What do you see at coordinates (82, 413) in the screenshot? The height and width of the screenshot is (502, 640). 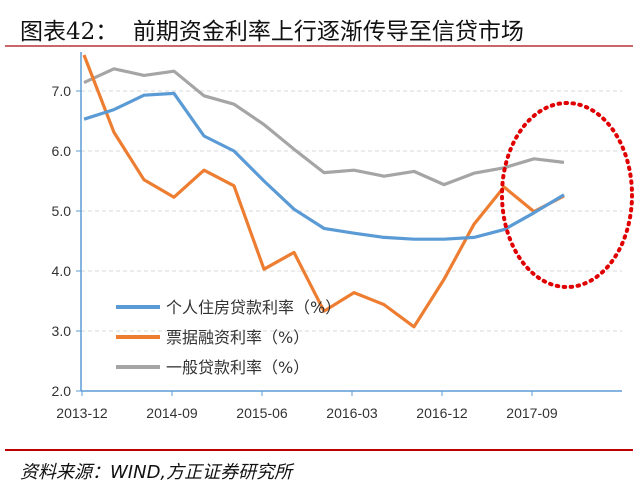 I see `x-tick-label: 2013-12` at bounding box center [82, 413].